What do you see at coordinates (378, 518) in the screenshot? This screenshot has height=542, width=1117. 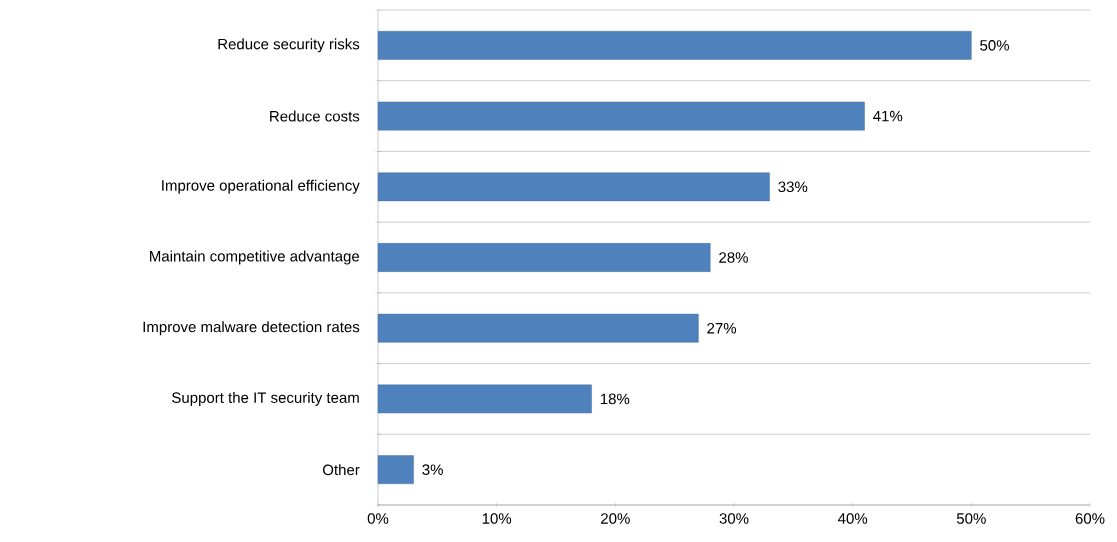 I see `x-tick-label: 0%` at bounding box center [378, 518].